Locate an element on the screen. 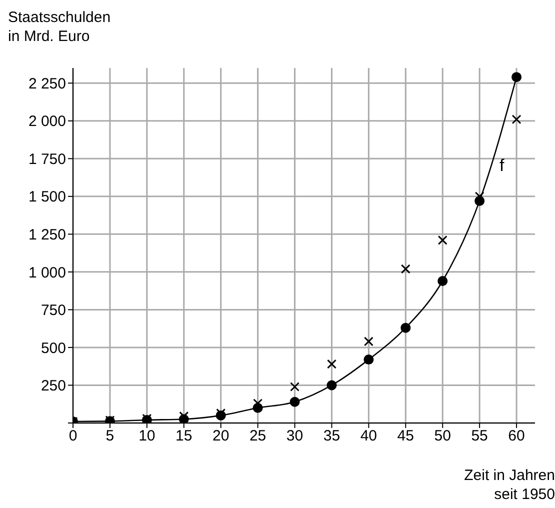 Image resolution: width=555 pixels, height=508 pixels. y-tick-label: 2 000 is located at coordinates (47, 121).